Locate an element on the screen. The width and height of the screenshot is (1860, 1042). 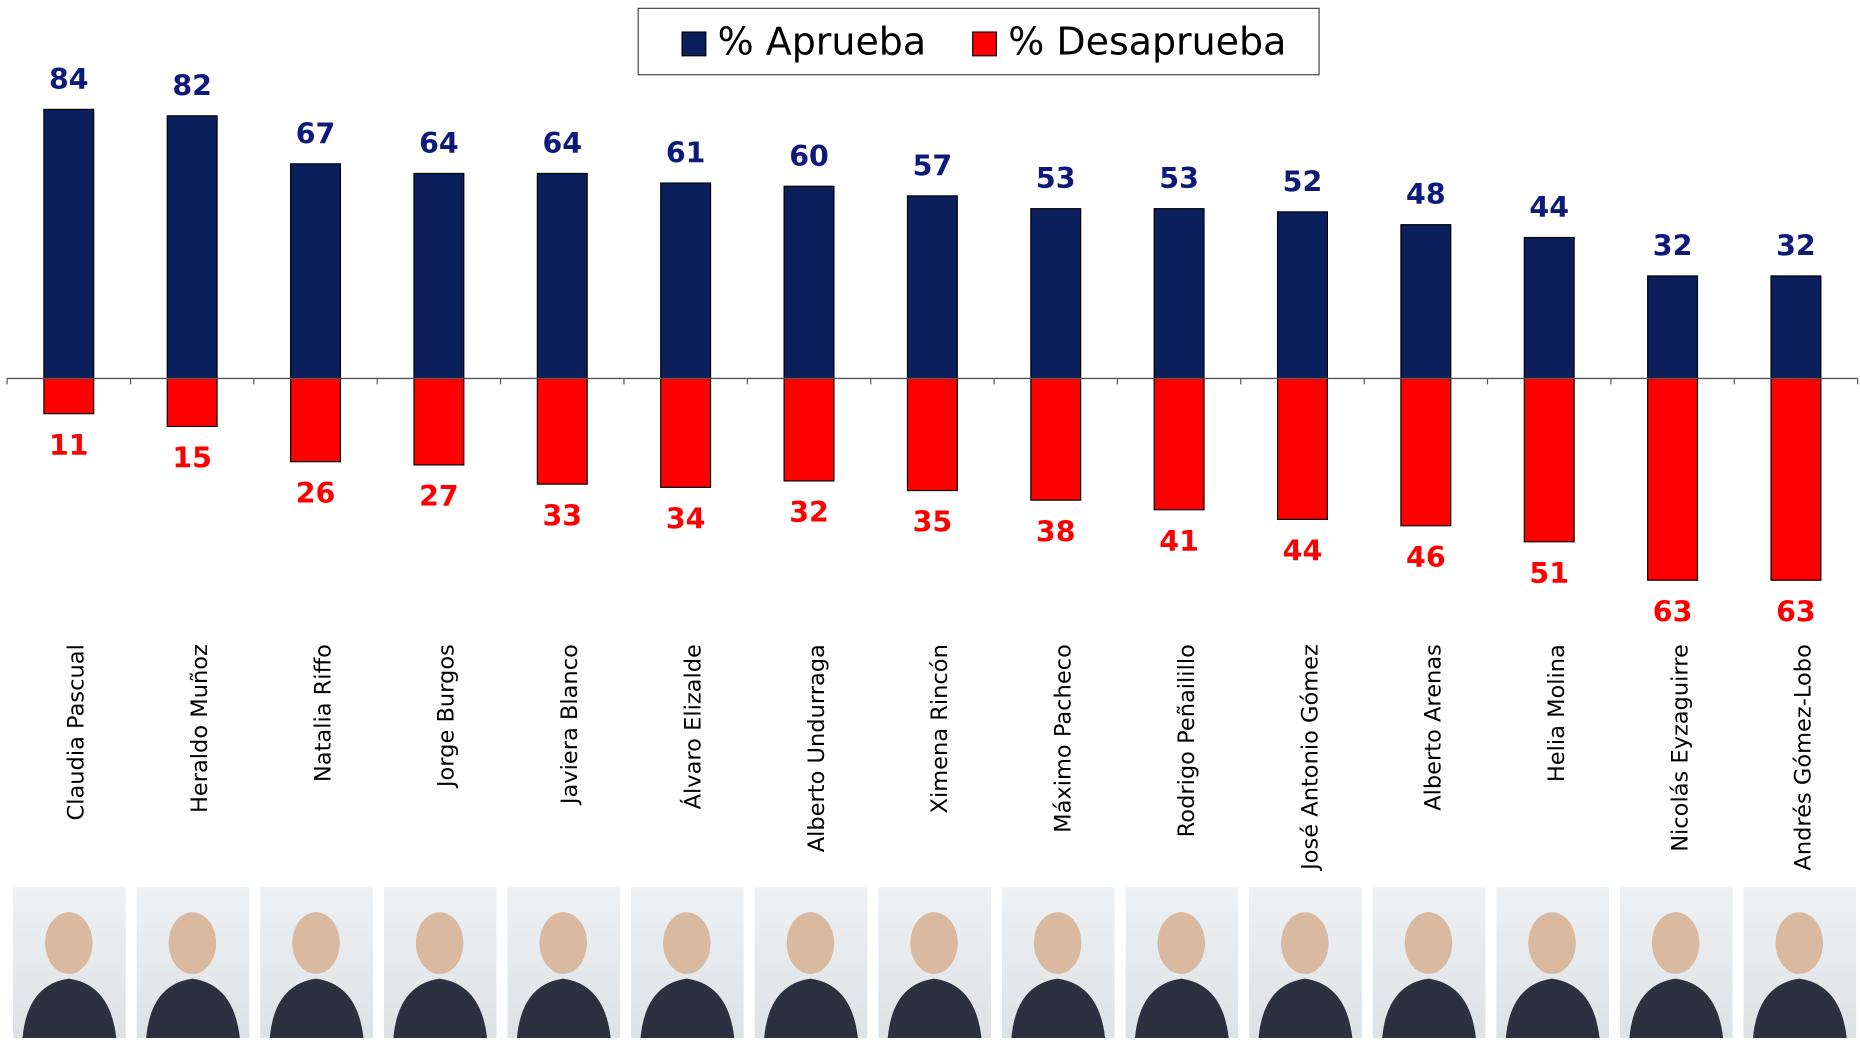
legend-label: % Desaprueba is located at coordinates (1147, 41).